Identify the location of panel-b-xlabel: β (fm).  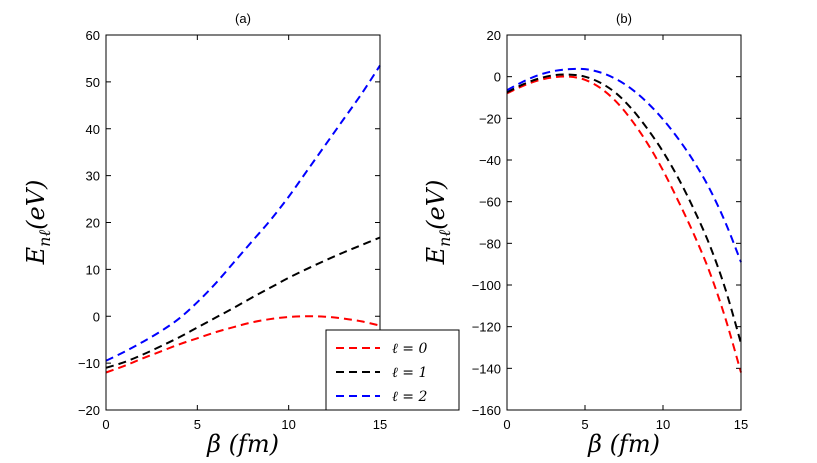
(623, 444).